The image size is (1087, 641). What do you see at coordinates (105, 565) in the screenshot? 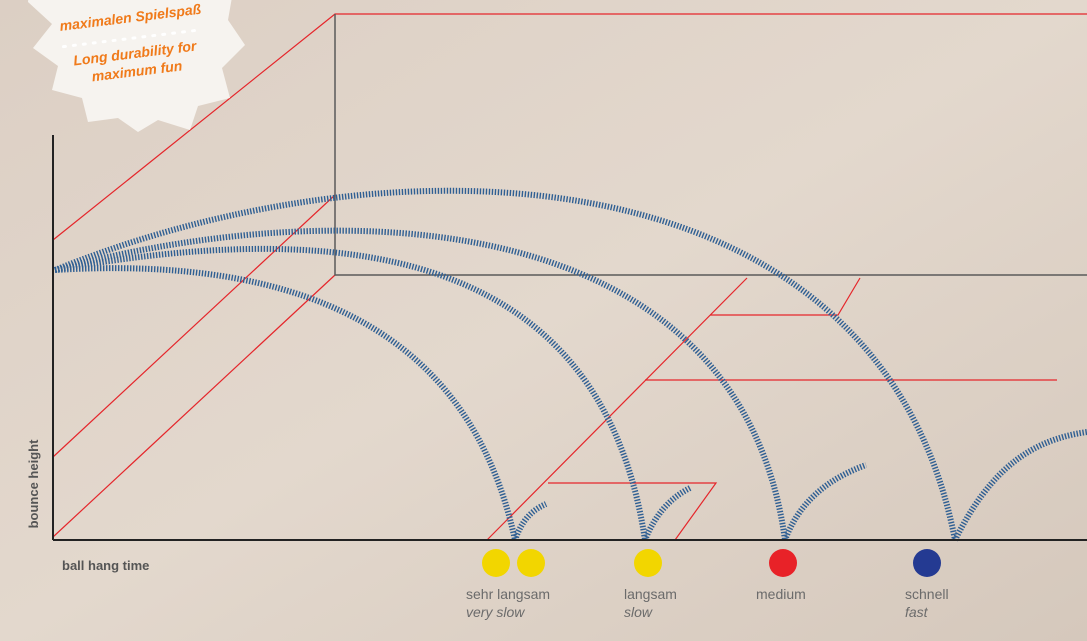
I see `x-axis-label: ball hang time` at bounding box center [105, 565].